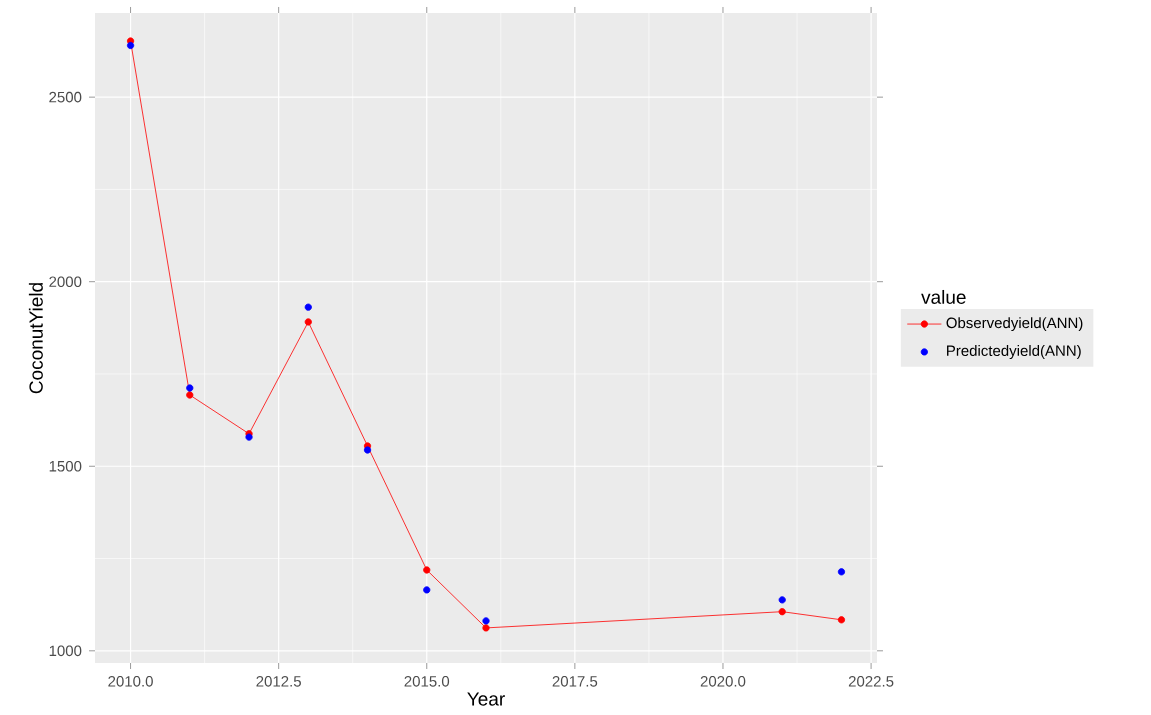 This screenshot has width=1151, height=715. I want to click on y-tick-label: 1000, so click(65, 651).